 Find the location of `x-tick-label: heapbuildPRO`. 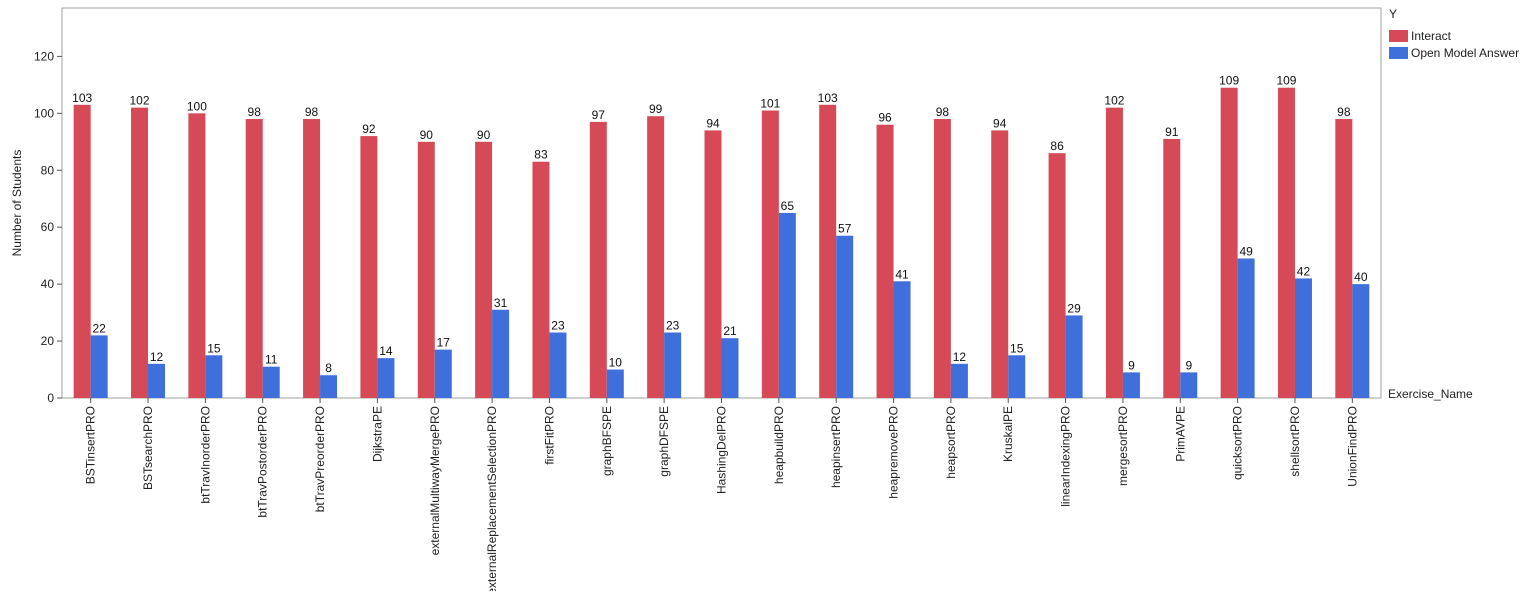

x-tick-label: heapbuildPRO is located at coordinates (779, 445).